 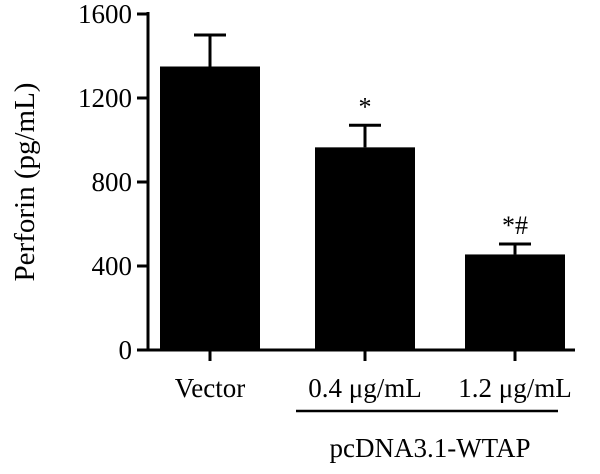 What do you see at coordinates (364, 388) in the screenshot?
I see `x-category-label: 0.4 μg/mL` at bounding box center [364, 388].